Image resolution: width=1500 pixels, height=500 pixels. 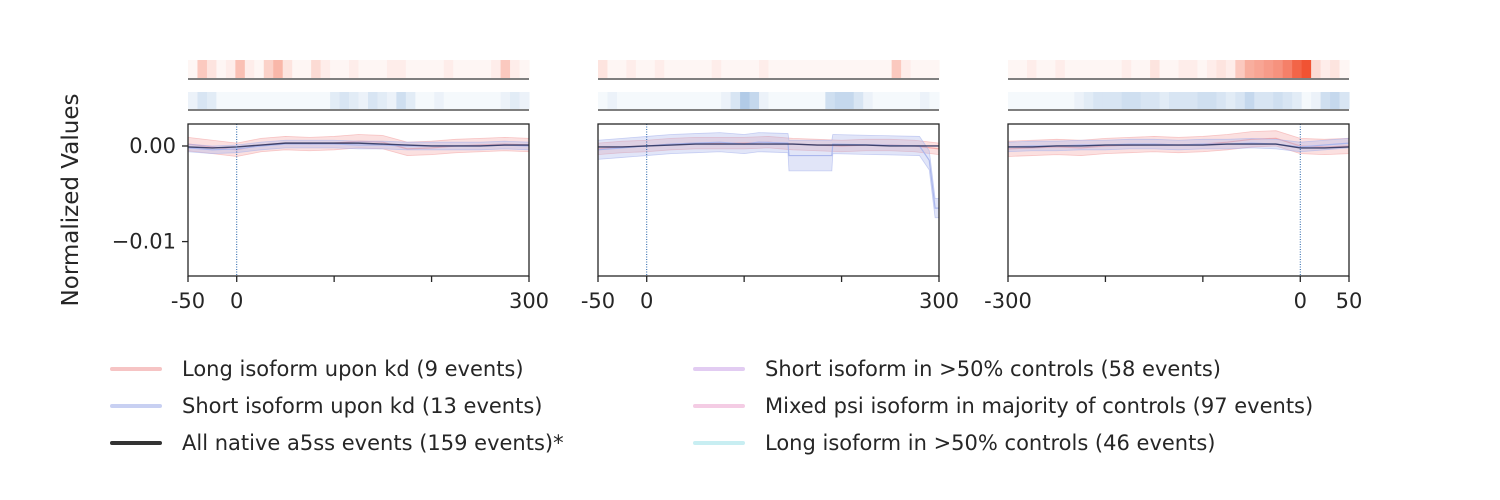 What do you see at coordinates (358, 200) in the screenshot?
I see `plot-frame` at bounding box center [358, 200].